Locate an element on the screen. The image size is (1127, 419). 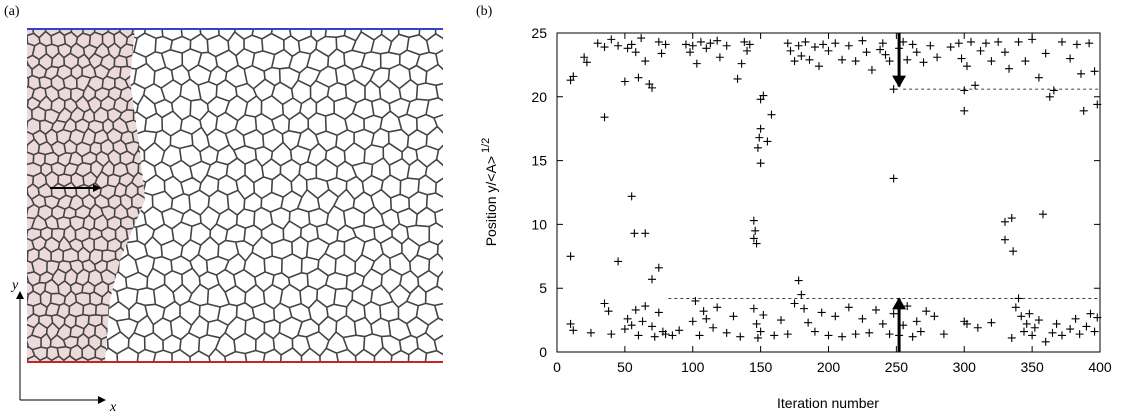
x-tick-label: 250 is located at coordinates (897, 367).